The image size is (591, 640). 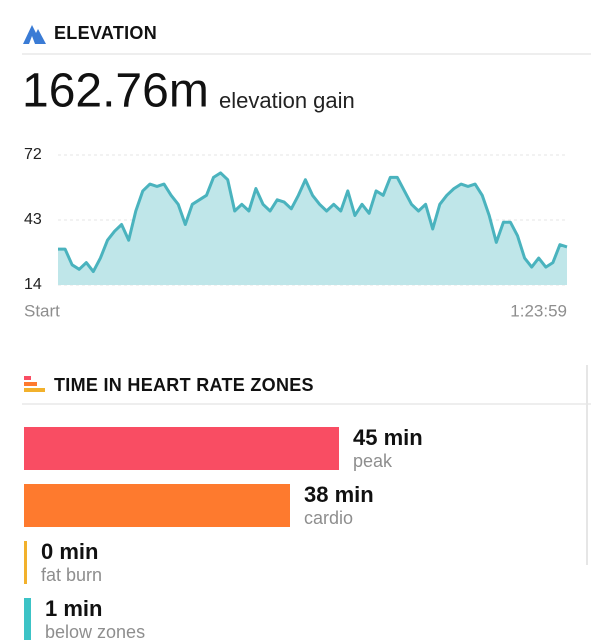 I want to click on gain-label: elevation gain, so click(x=287, y=100).